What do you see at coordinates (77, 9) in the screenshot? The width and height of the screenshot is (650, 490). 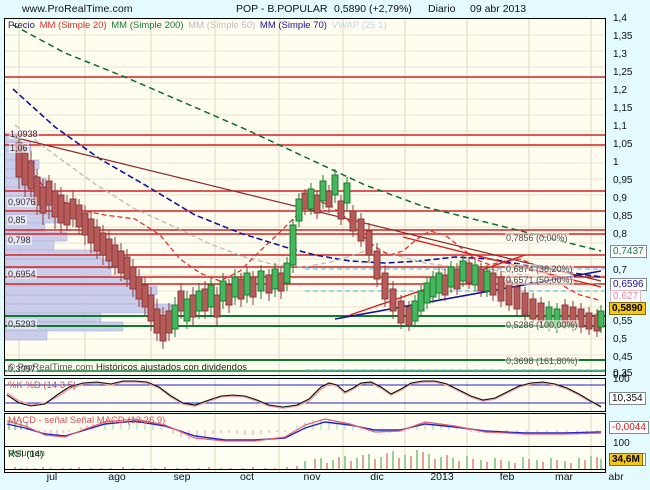 I see `site-url: www.ProRealTime.com` at bounding box center [77, 9].